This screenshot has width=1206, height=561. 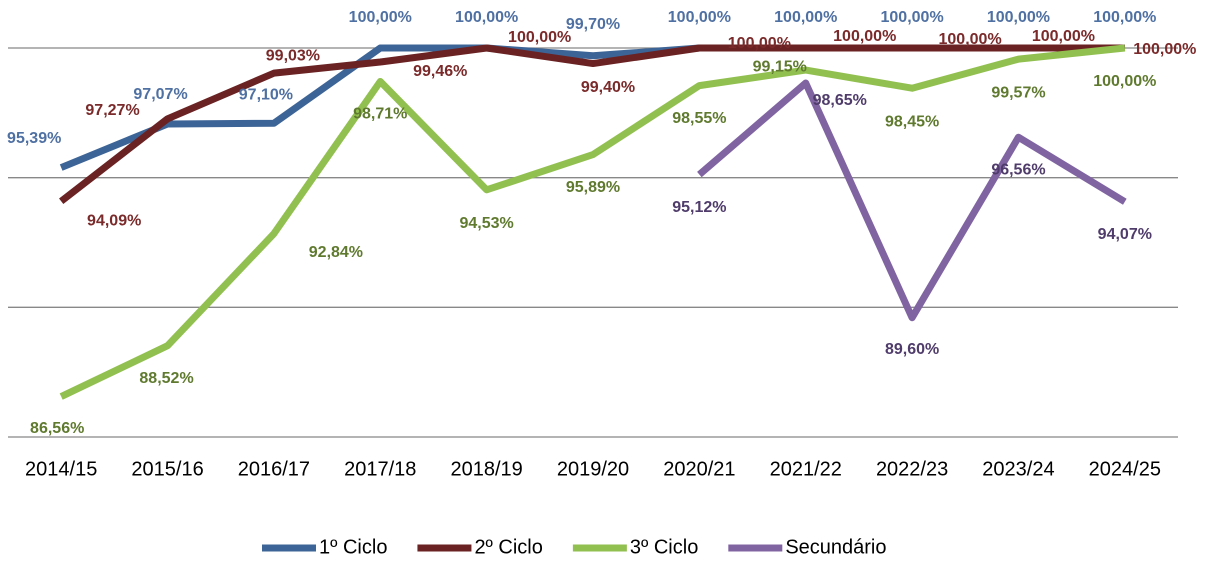 What do you see at coordinates (61, 469) in the screenshot?
I see `x-tick-label: 2014/15` at bounding box center [61, 469].